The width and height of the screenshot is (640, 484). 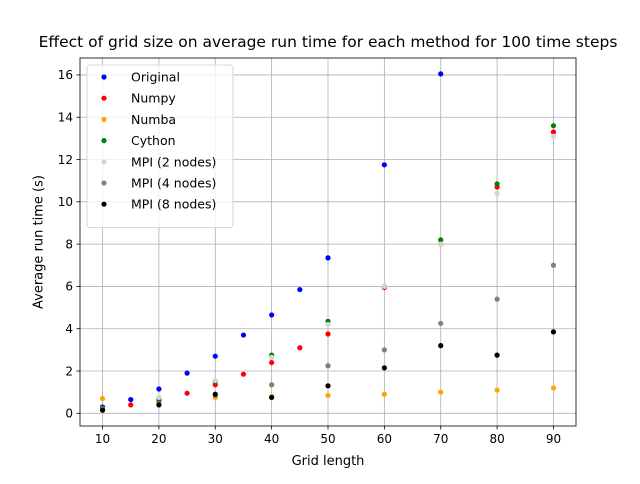 What do you see at coordinates (440, 439) in the screenshot?
I see `x-tick-label: 70` at bounding box center [440, 439].